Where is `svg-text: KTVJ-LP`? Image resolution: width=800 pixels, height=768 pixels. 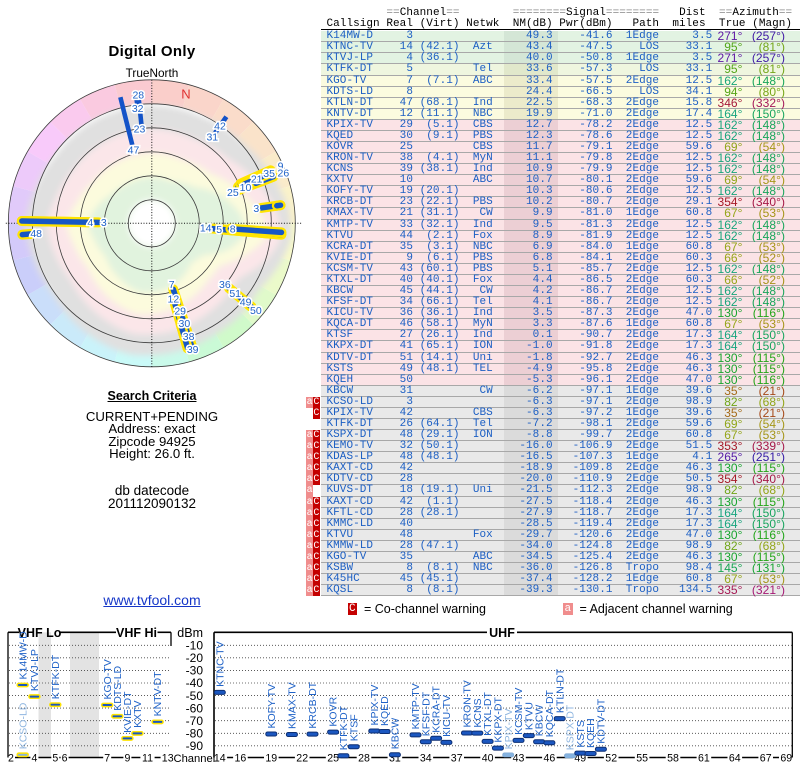
svg-text: KTVJ-LP is located at coordinates (35, 670).